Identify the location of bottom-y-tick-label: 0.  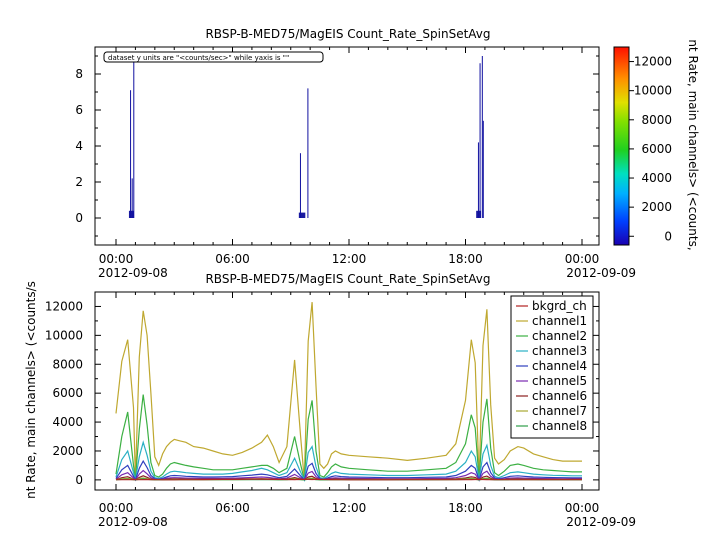
(79, 480).